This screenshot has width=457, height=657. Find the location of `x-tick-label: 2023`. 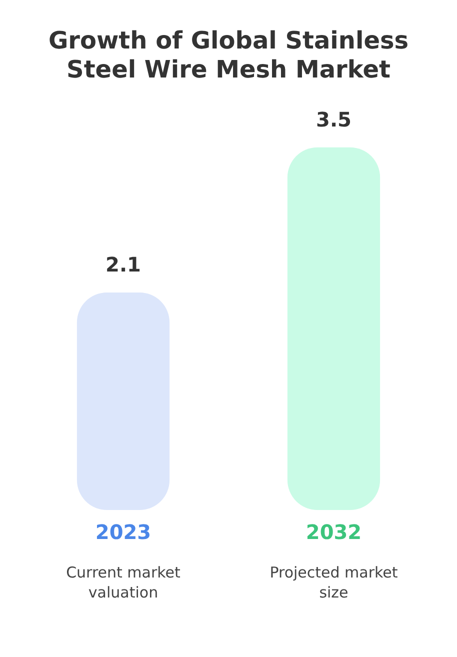

x-tick-label: 2023 is located at coordinates (123, 532).